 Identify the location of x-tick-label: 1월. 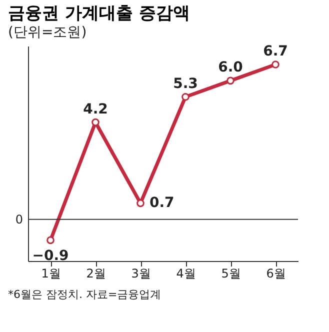
(51, 273).